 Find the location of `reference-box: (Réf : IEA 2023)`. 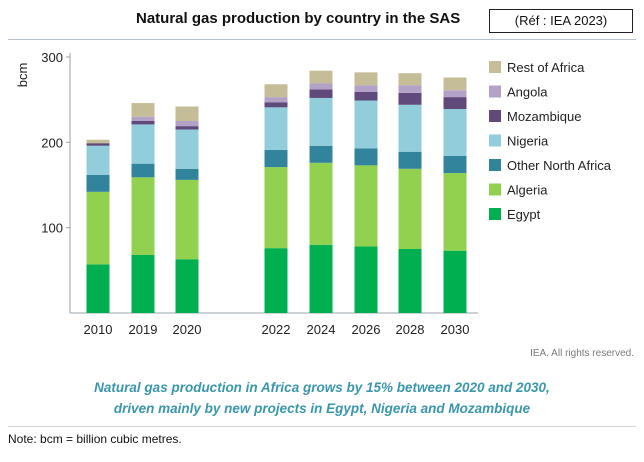

reference-box: (Réf : IEA 2023) is located at coordinates (561, 21).